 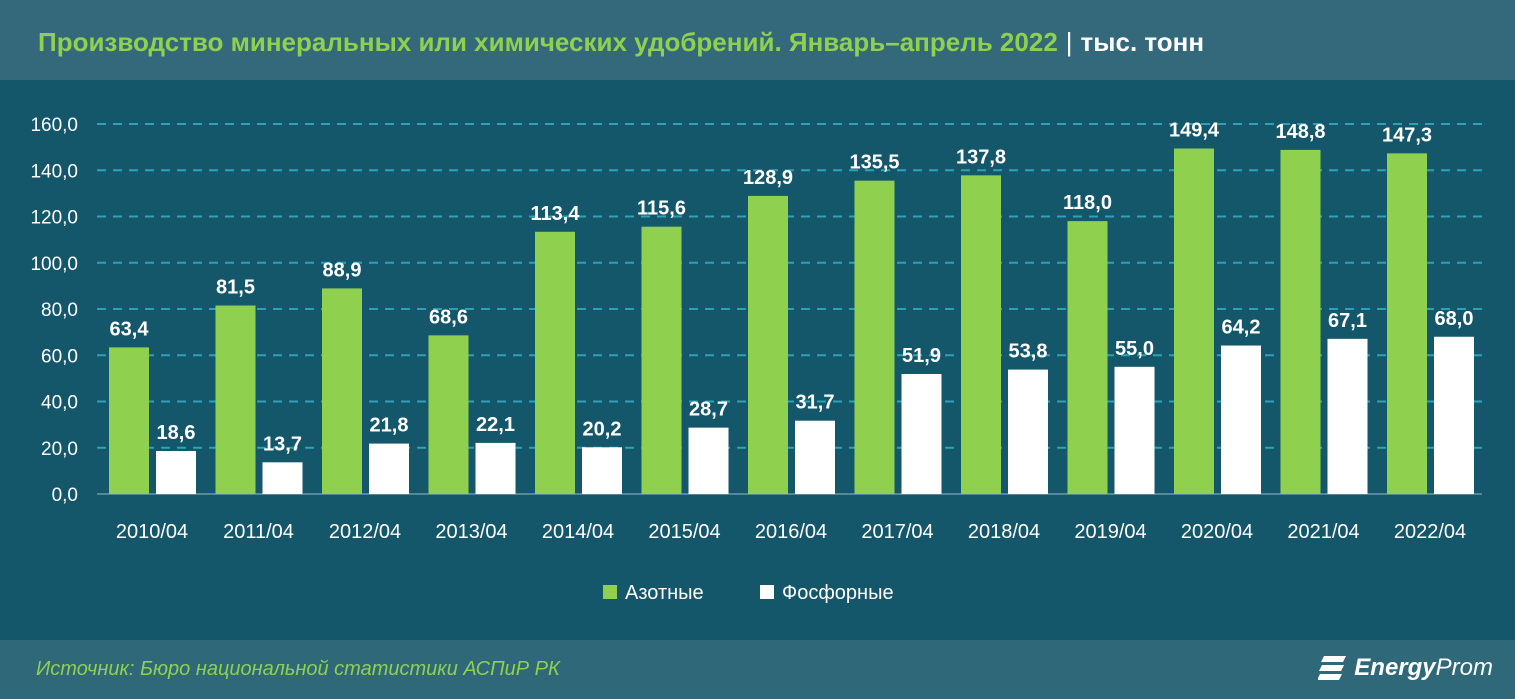 I want to click on x-tick-label: 2010/04, so click(x=152, y=532).